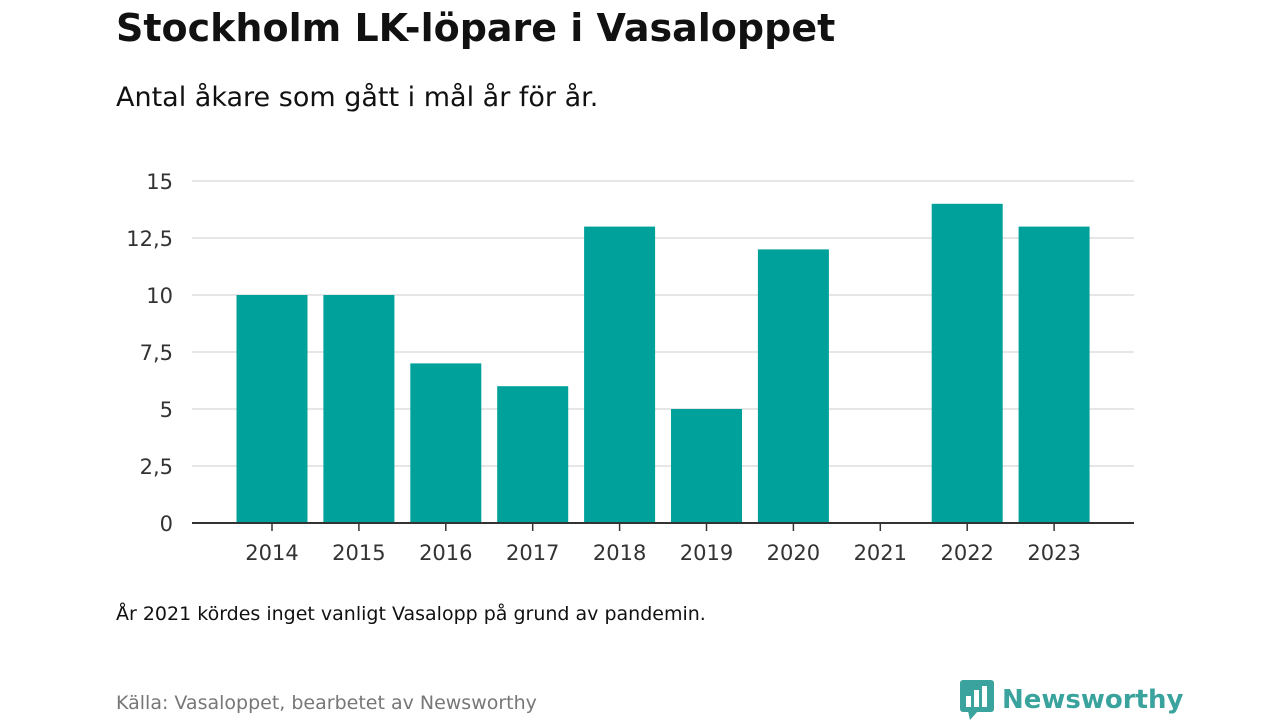  What do you see at coordinates (620, 374) in the screenshot?
I see `bar-2018` at bounding box center [620, 374].